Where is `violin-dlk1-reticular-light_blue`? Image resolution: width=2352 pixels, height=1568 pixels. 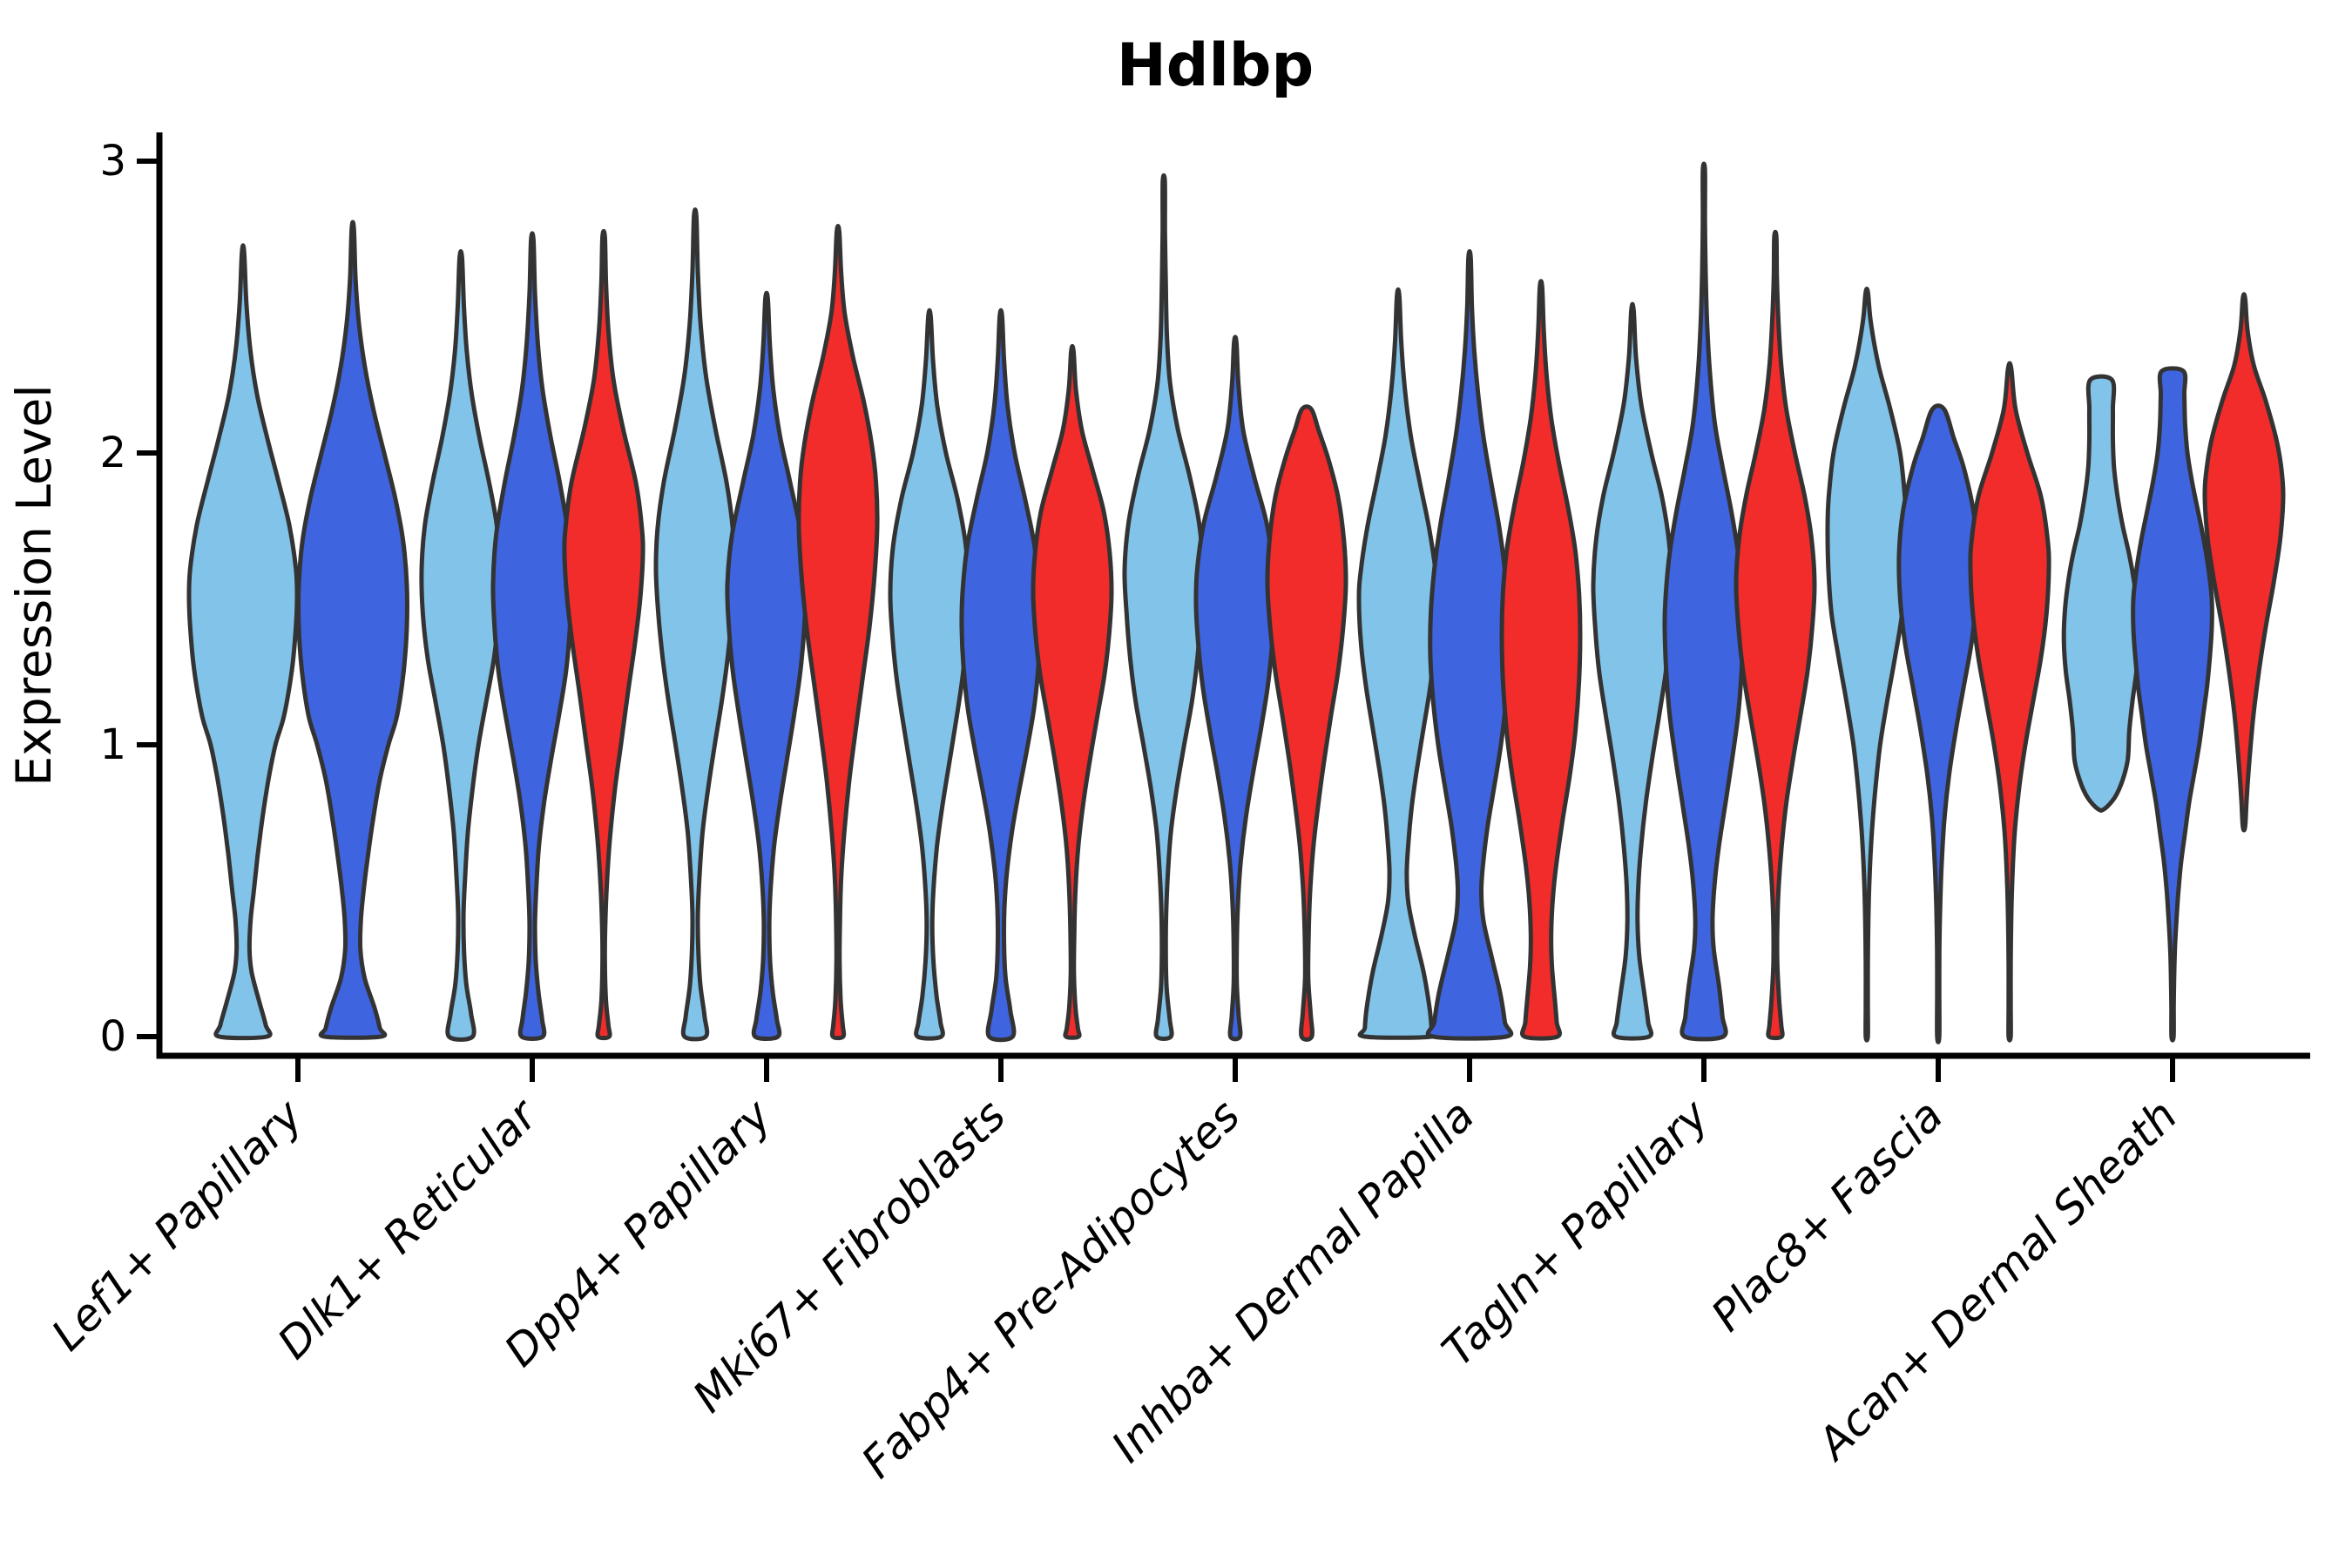 violin-dlk1-reticular-light_blue is located at coordinates (461, 645).